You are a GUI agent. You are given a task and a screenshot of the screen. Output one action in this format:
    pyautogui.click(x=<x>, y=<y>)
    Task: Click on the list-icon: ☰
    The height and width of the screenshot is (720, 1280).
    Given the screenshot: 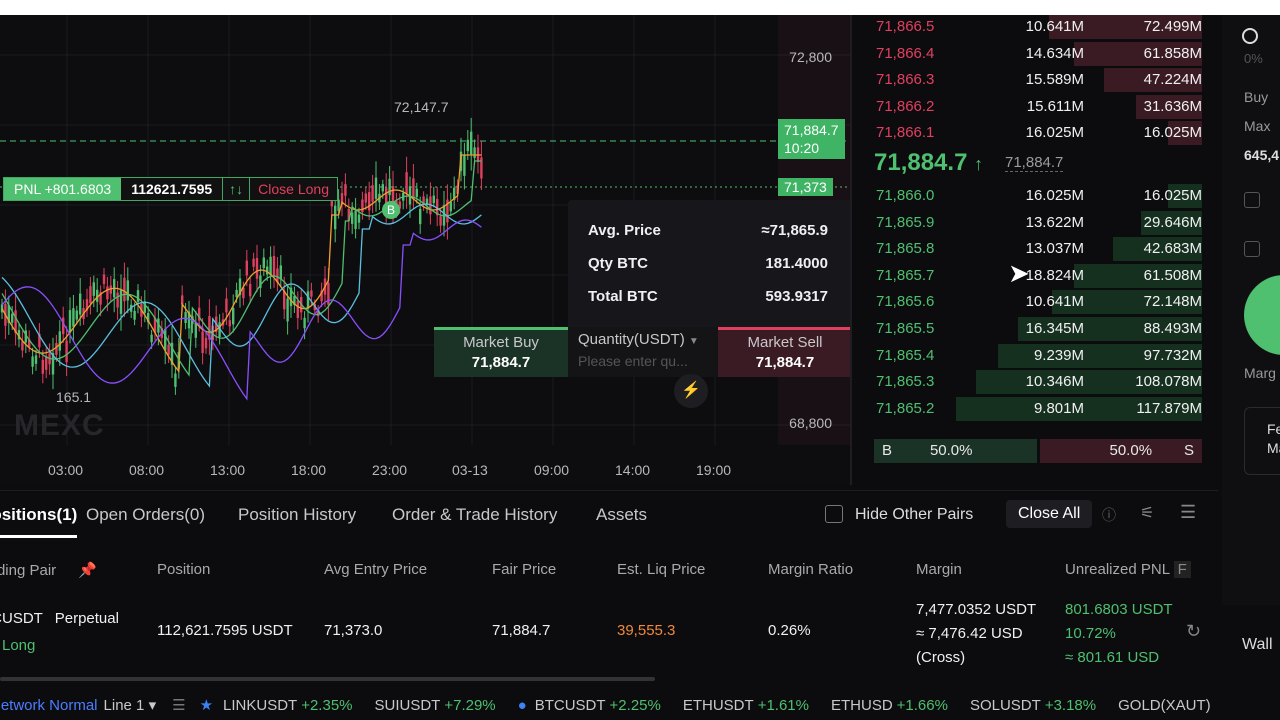 What is the action you would take?
    pyautogui.click(x=179, y=705)
    